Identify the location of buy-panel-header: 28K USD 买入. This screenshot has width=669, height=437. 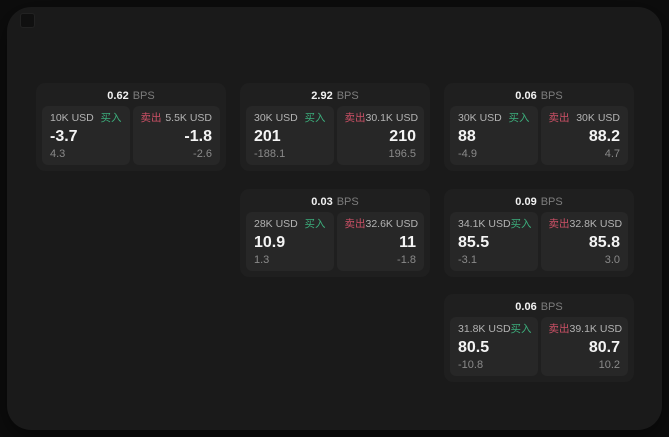
(290, 224).